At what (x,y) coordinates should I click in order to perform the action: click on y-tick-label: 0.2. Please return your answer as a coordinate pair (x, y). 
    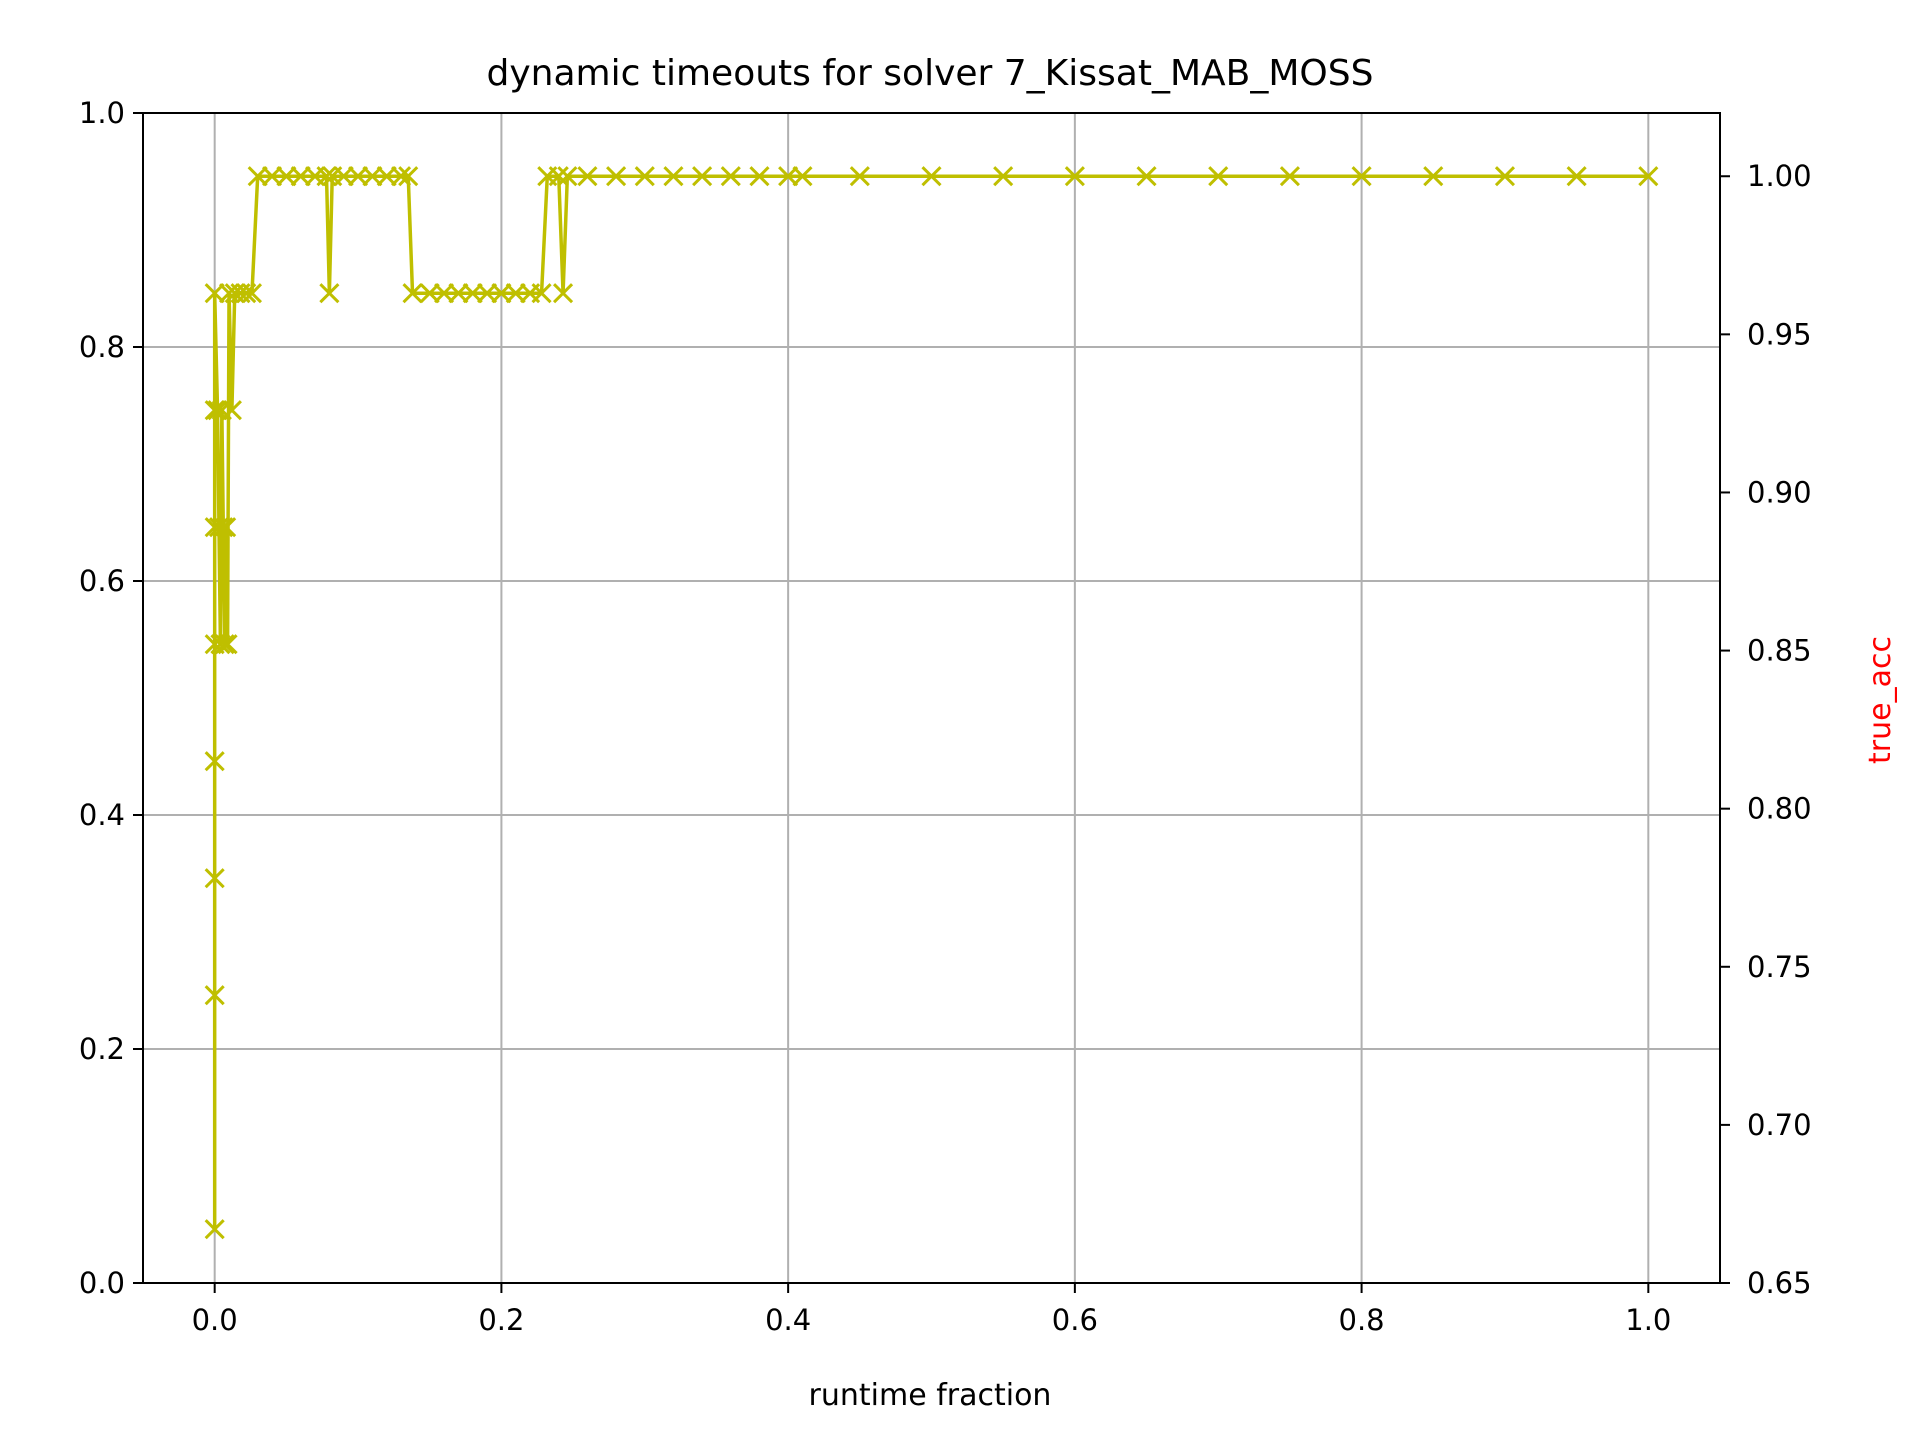
    Looking at the image, I should click on (102, 1049).